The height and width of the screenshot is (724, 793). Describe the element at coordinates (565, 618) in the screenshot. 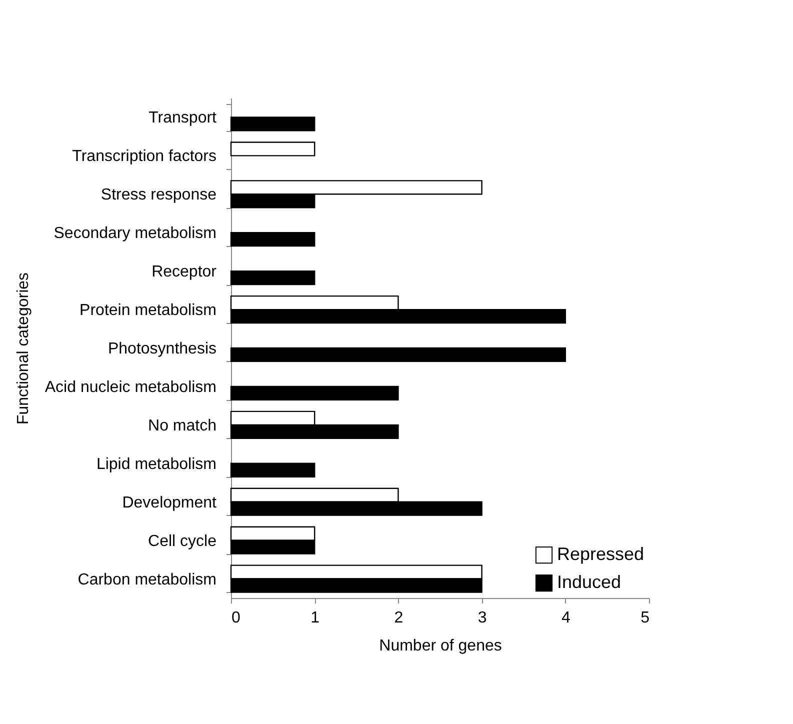

I see `x-tick-label: 4` at that location.